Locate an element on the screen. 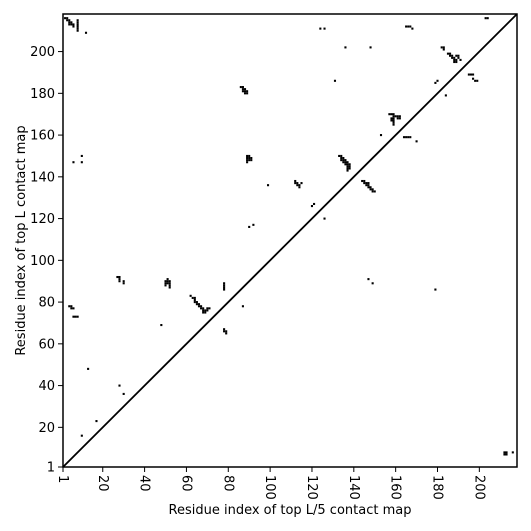 The image size is (531, 531). y-tick-label: 40 is located at coordinates (46, 386).